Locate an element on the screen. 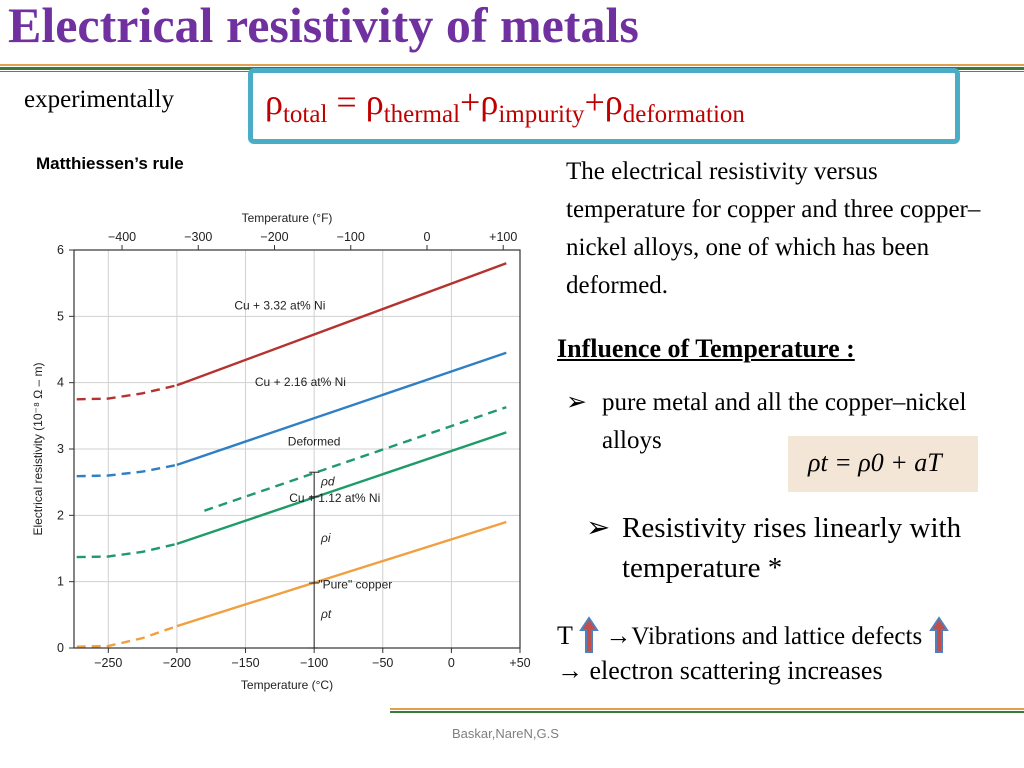 This screenshot has height=768, width=1024. temperature-effect-line: T →Vibrations and lattice defects is located at coordinates (753, 635).